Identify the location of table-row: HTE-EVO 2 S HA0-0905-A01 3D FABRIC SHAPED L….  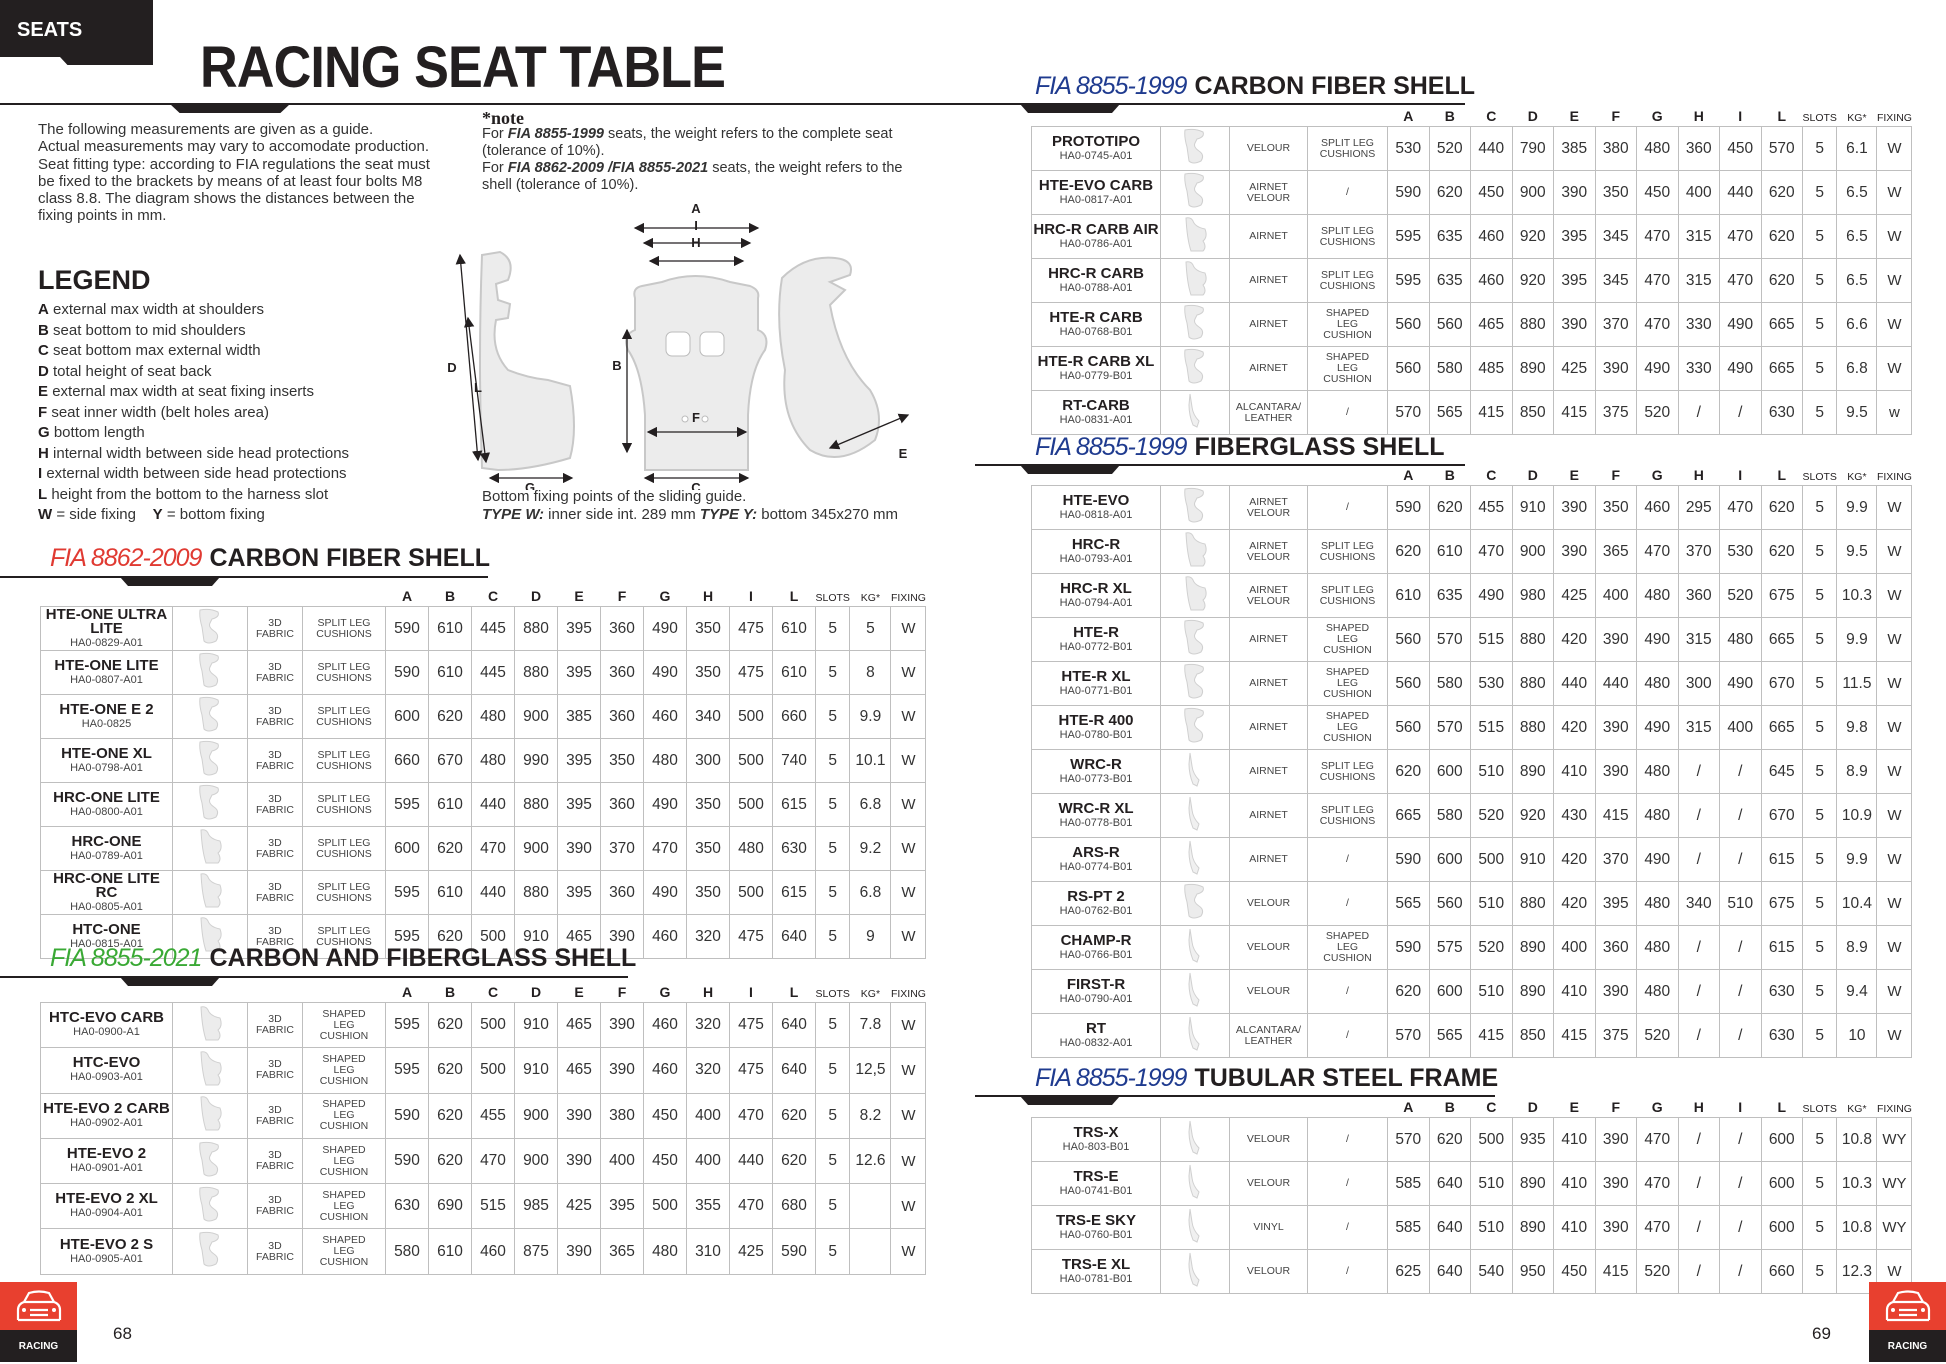
(483, 1251).